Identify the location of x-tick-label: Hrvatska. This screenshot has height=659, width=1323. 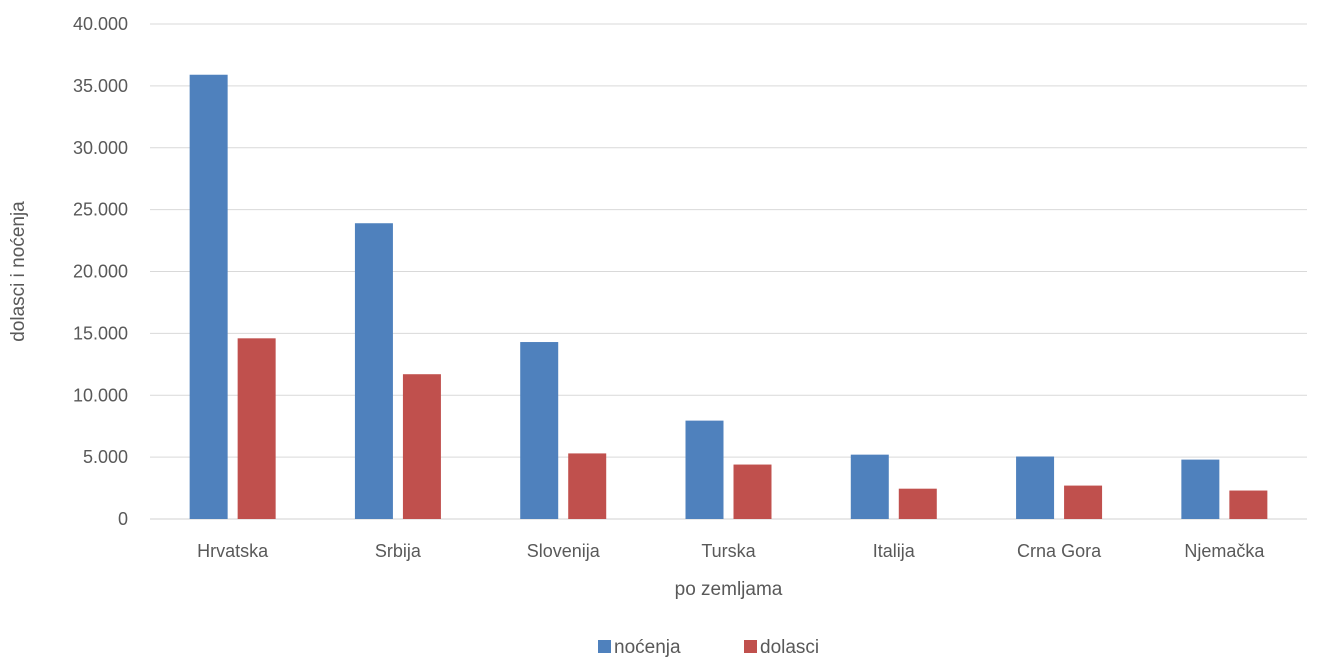
(233, 551).